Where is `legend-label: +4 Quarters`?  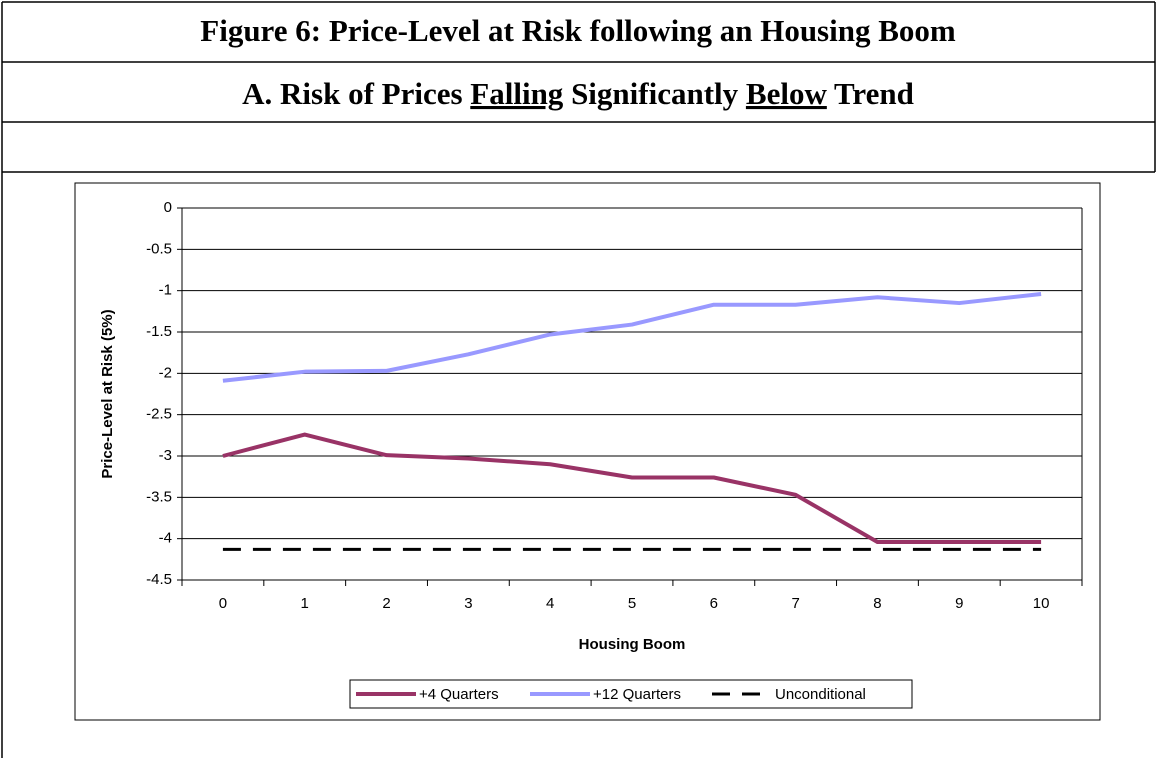
legend-label: +4 Quarters is located at coordinates (459, 694).